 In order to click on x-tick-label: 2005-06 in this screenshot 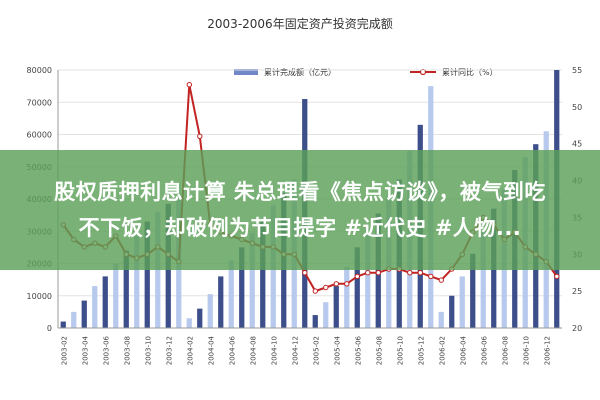, I will do `click(358, 350)`.